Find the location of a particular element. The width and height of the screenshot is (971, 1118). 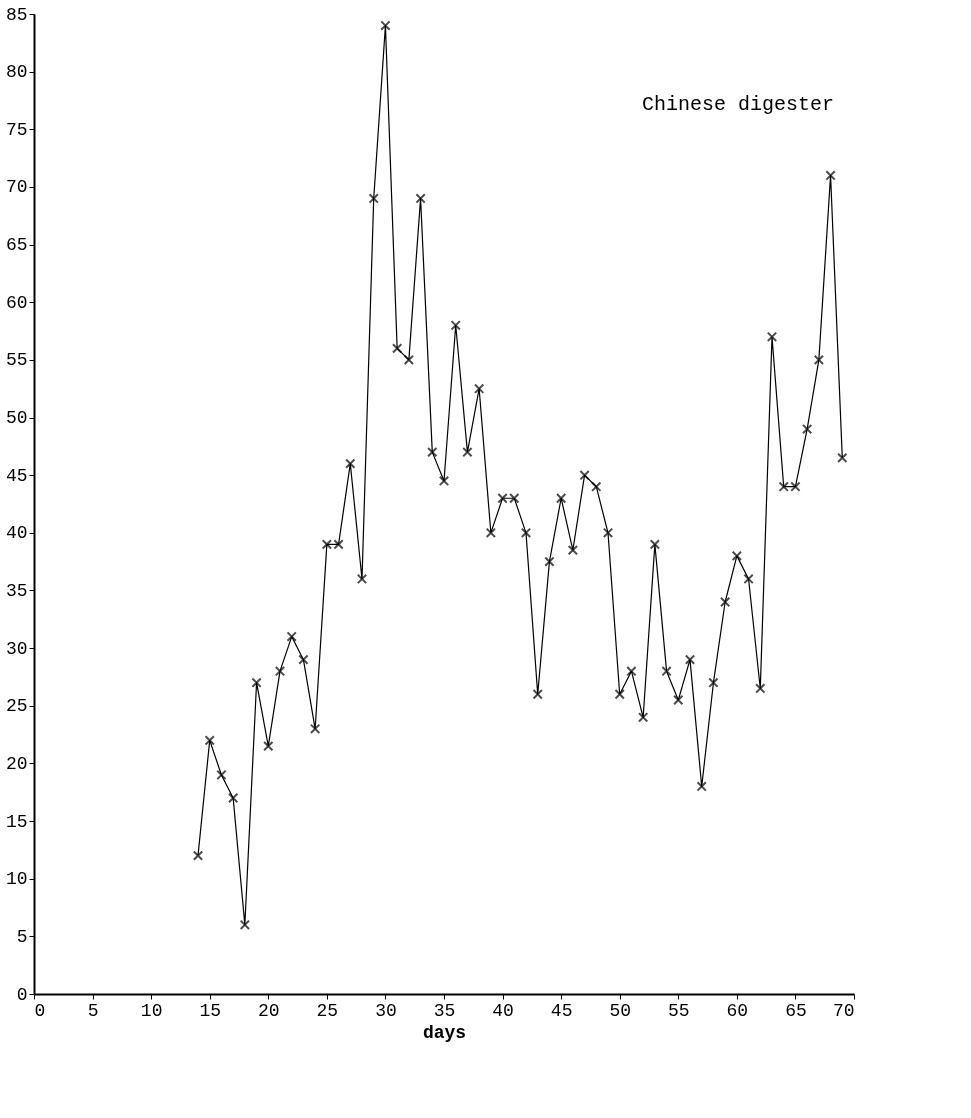

y-tick-label: 20 is located at coordinates (16, 763).